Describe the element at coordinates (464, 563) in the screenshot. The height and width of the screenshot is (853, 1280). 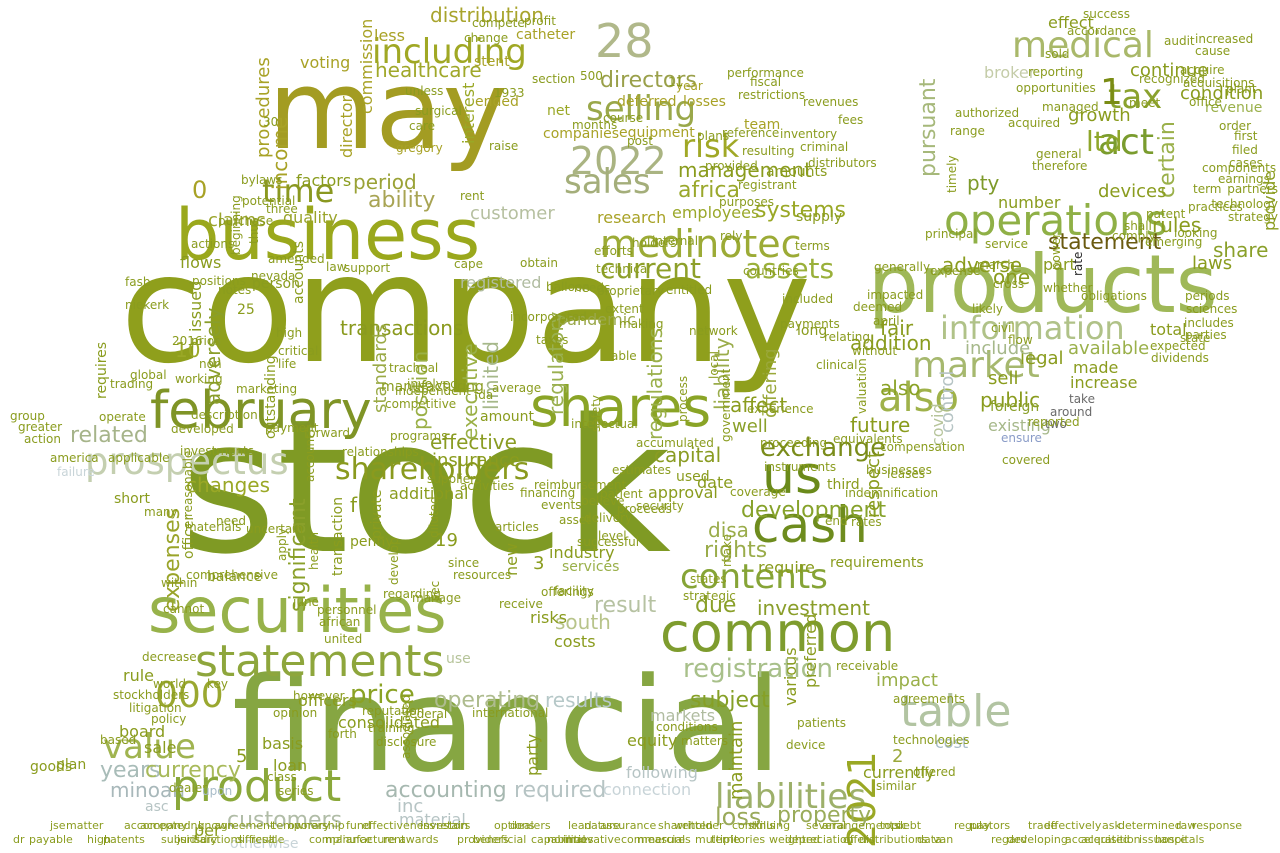
I see `cloud-word: since` at that location.